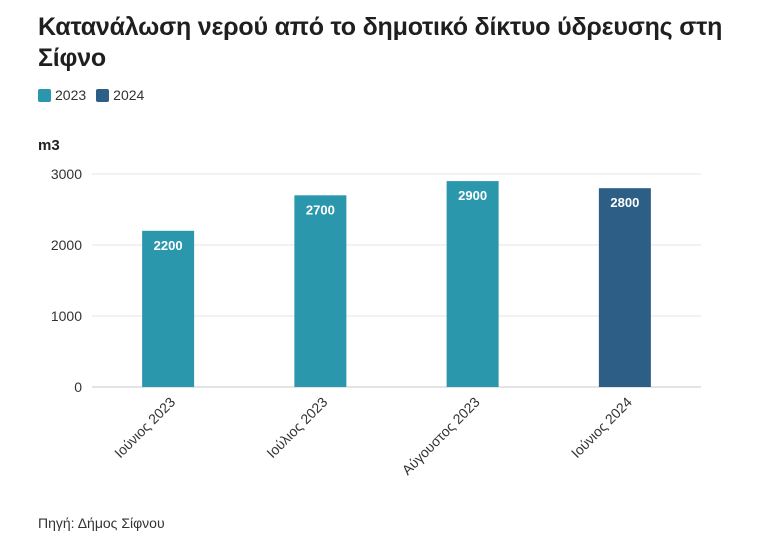 The image size is (767, 544). I want to click on x-tick-label: Ιούλιος 2023, so click(296, 427).